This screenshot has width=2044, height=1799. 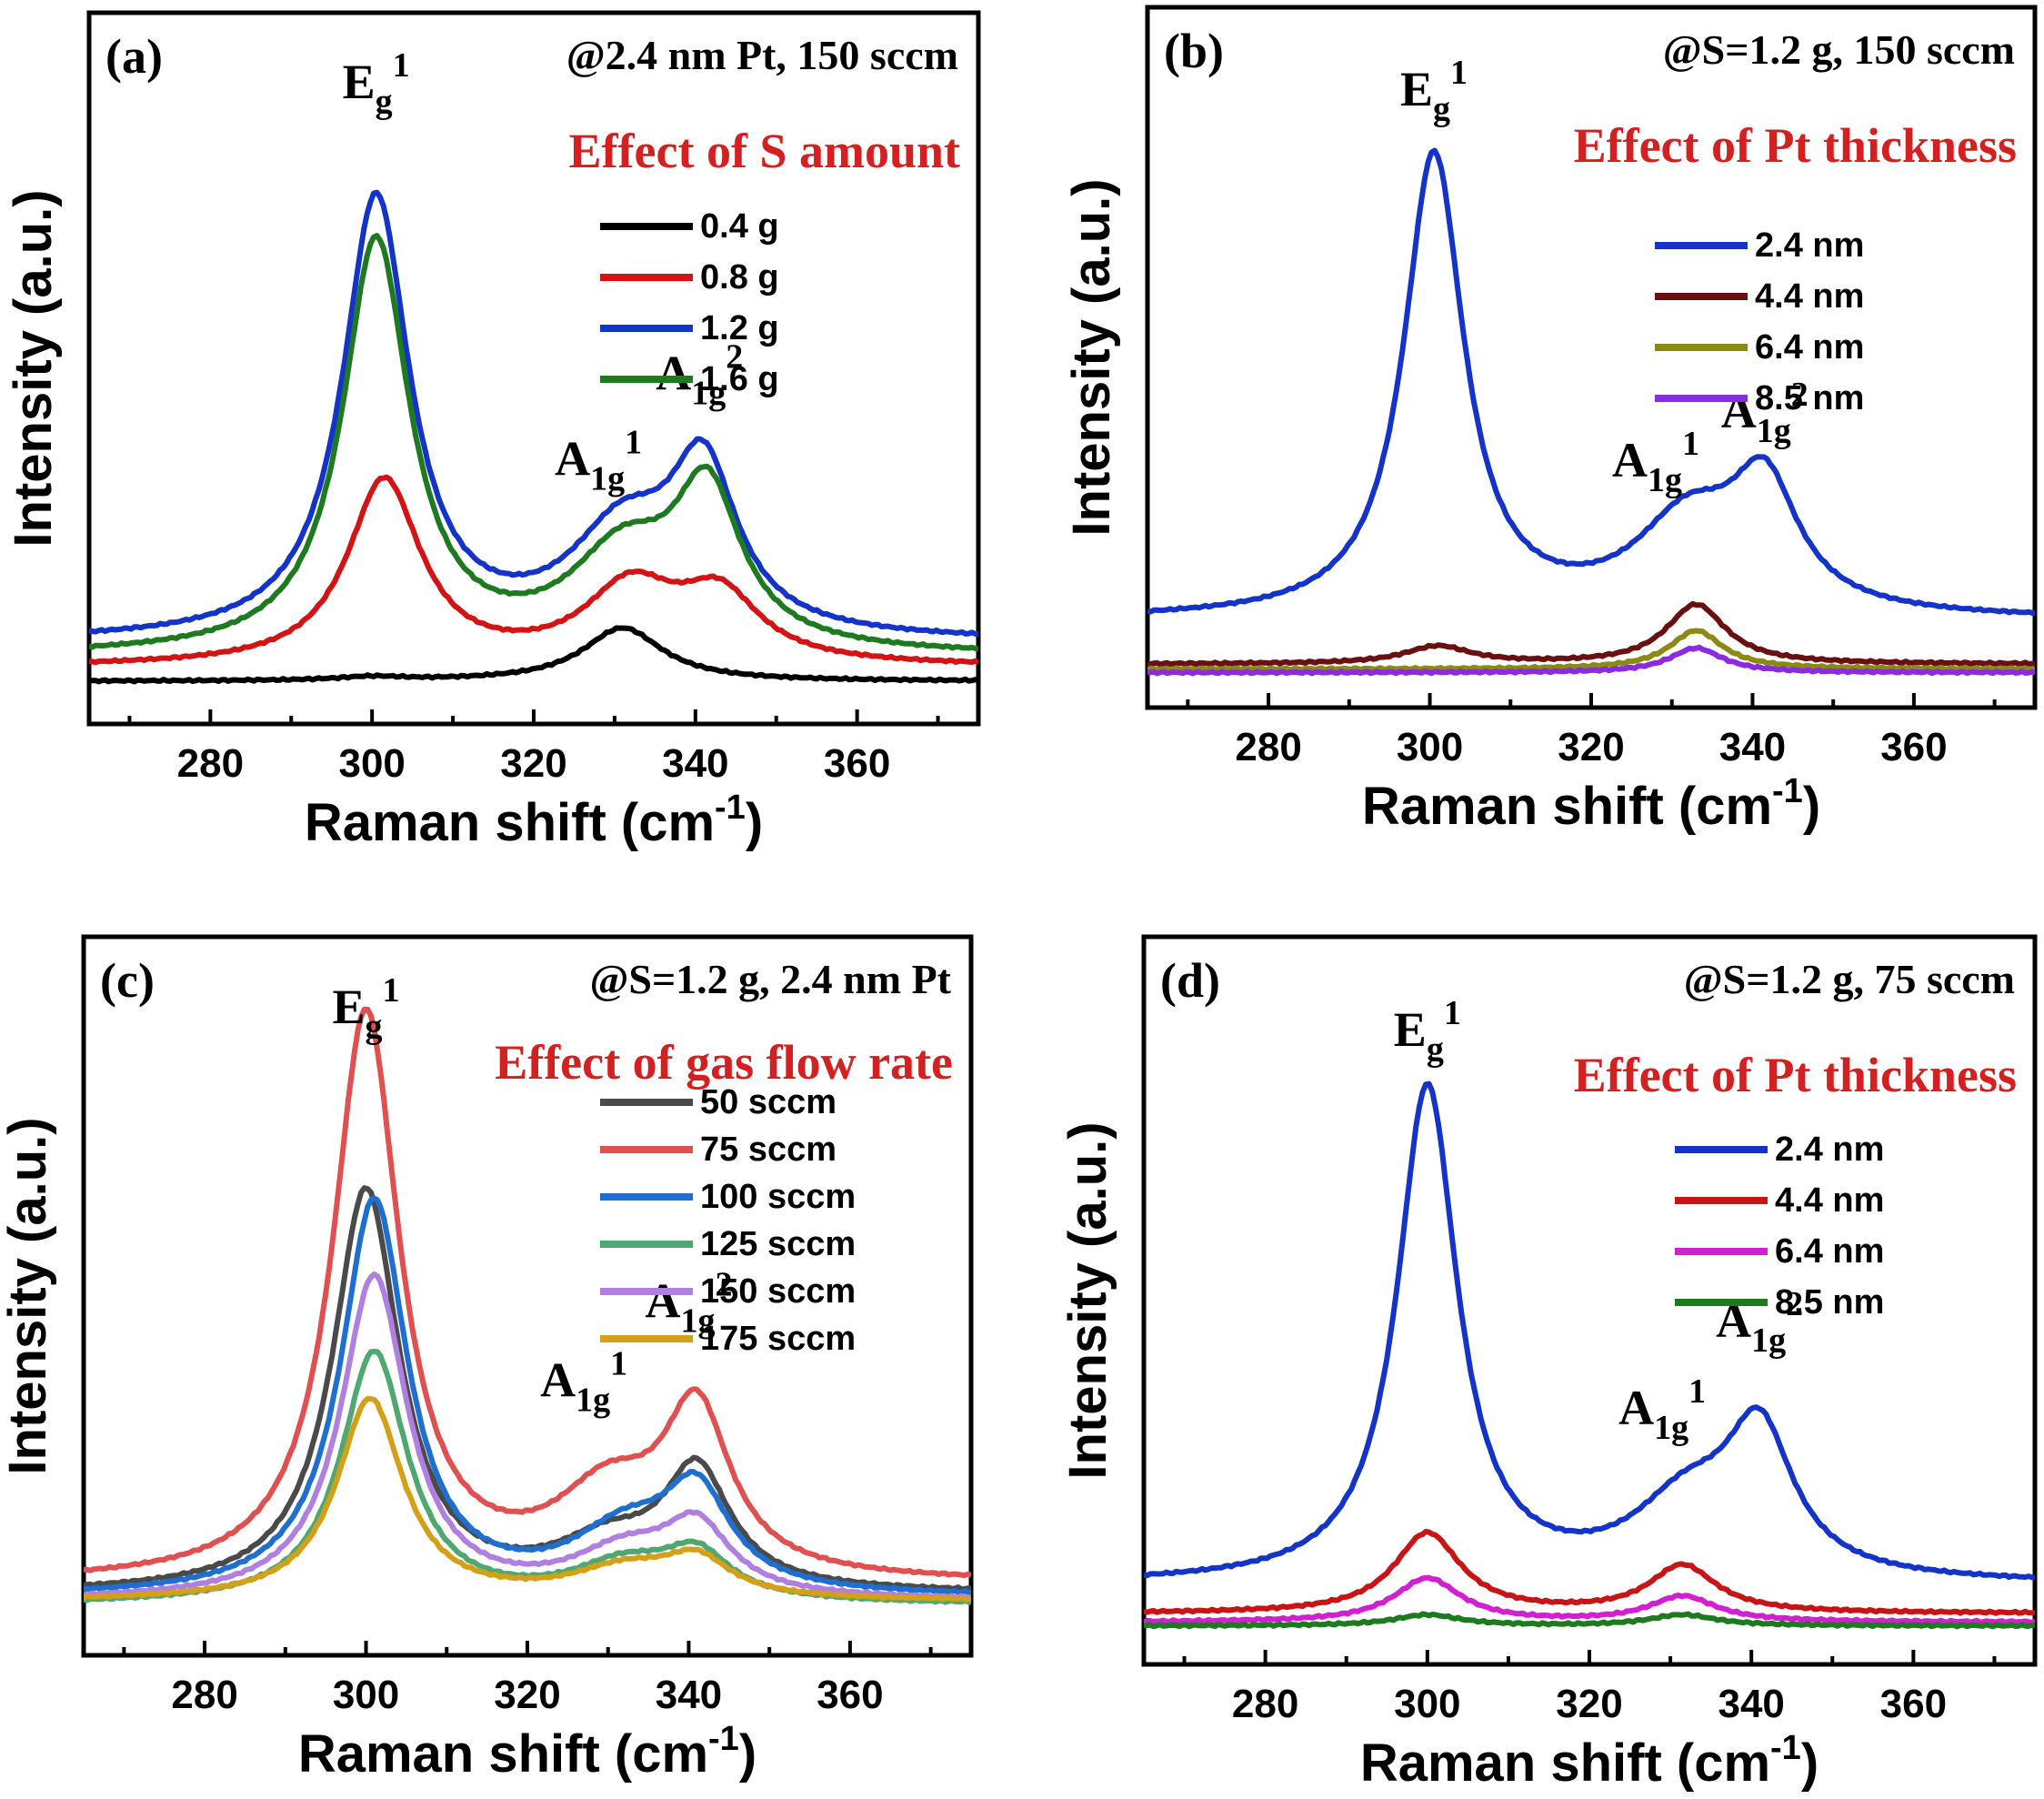 What do you see at coordinates (769, 1102) in the screenshot?
I see `legend-label: 50 sccm` at bounding box center [769, 1102].